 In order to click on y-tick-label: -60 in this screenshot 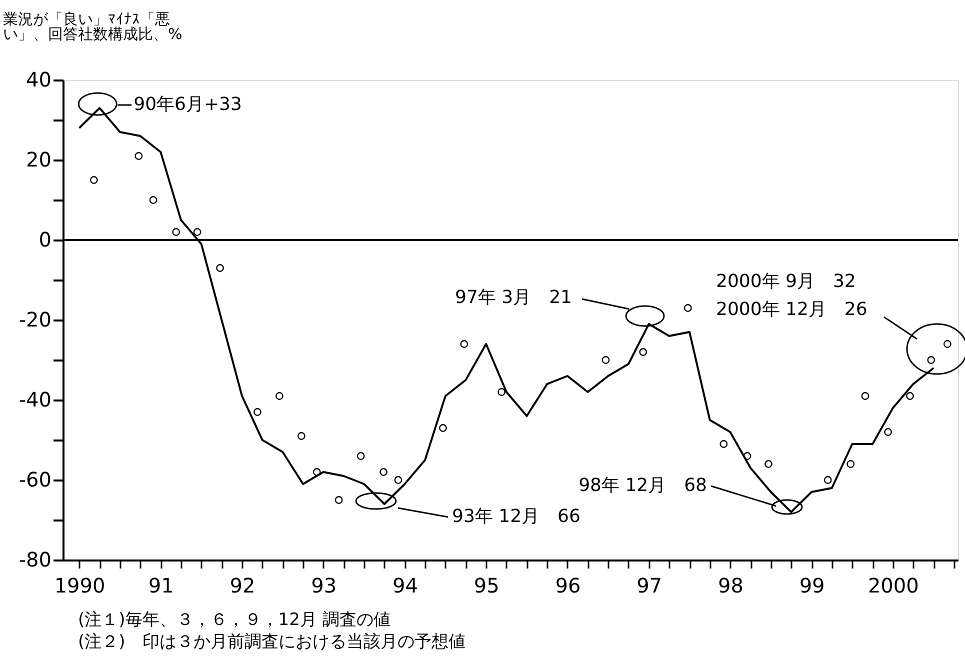, I will do `click(35, 480)`.